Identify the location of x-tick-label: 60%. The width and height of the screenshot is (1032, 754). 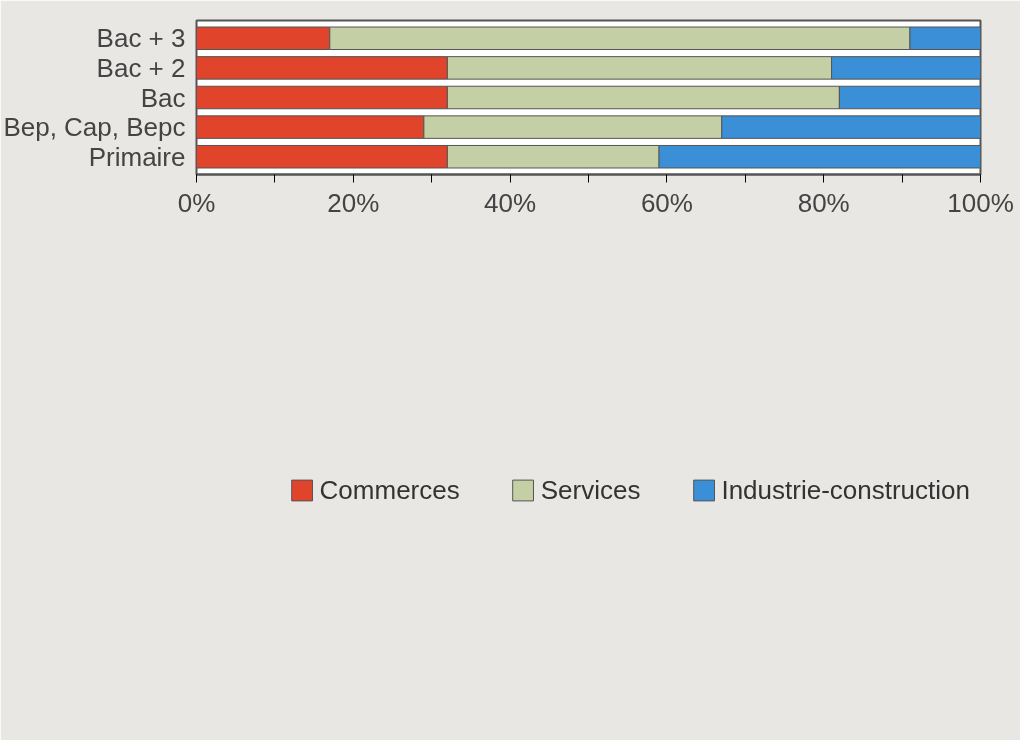
(666, 202).